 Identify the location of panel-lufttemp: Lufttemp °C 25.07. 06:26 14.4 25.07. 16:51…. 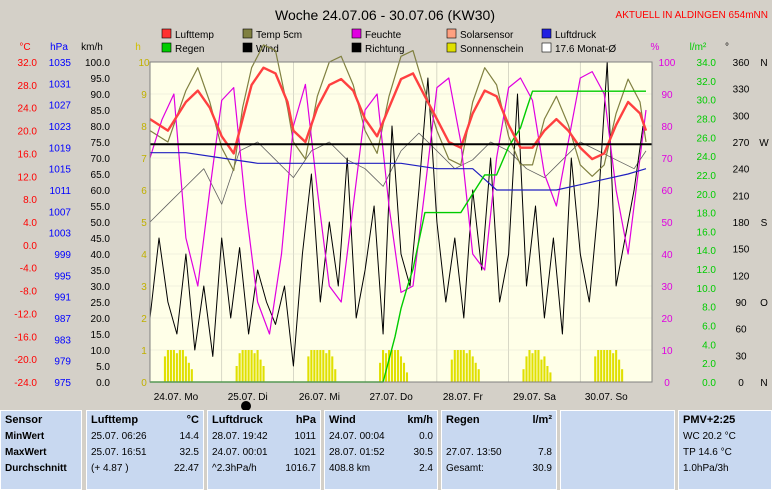
(145, 450).